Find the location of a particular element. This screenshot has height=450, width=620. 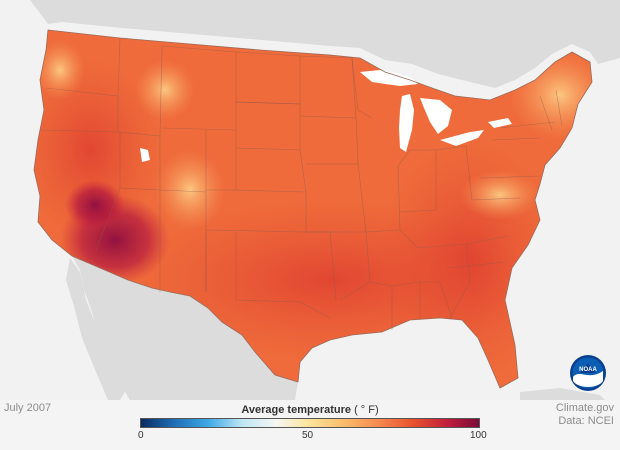

legend: Average temperature ( ° F) 0 50 100 is located at coordinates (312, 423).